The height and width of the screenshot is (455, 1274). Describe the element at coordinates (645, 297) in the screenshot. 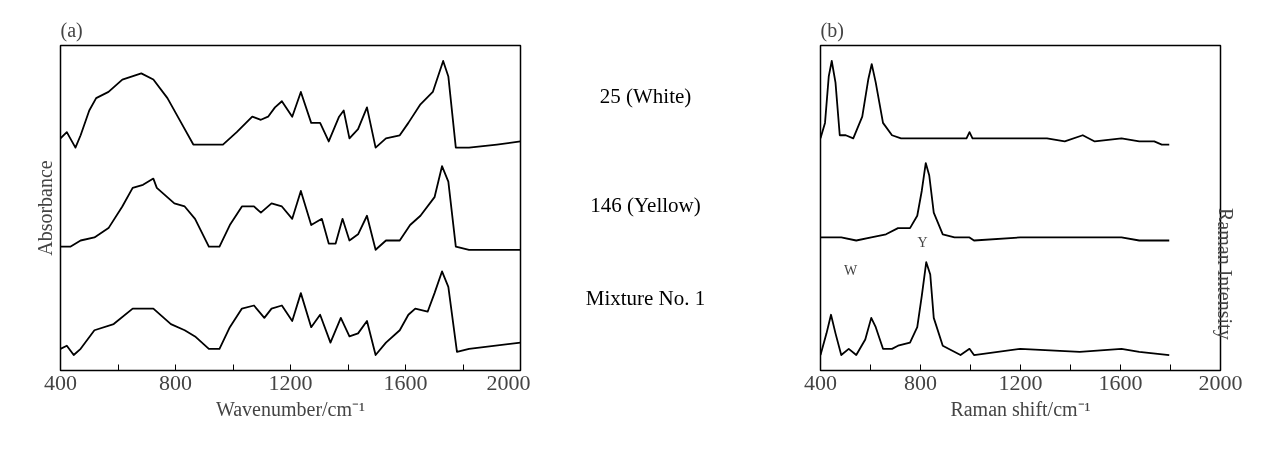

I see `text: Mixture No. 1` at that location.